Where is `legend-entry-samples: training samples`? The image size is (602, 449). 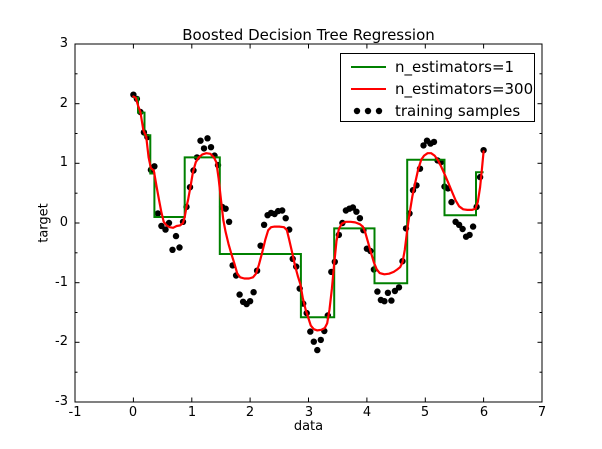
legend-entry-samples: training samples is located at coordinates (437, 110).